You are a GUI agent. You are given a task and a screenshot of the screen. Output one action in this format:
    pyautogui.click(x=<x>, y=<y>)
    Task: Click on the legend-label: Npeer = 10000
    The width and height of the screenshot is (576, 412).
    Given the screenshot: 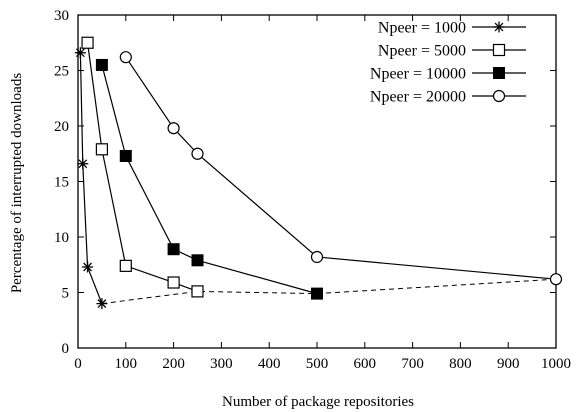 What is the action you would take?
    pyautogui.click(x=418, y=74)
    